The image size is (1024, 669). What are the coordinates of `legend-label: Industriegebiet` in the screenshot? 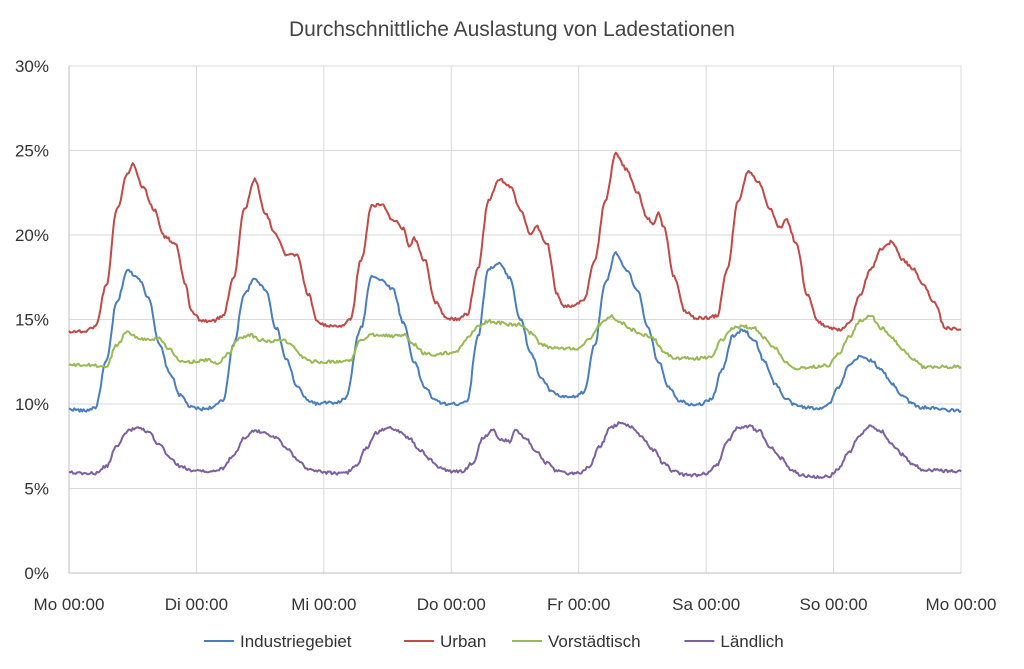 It's located at (296, 641).